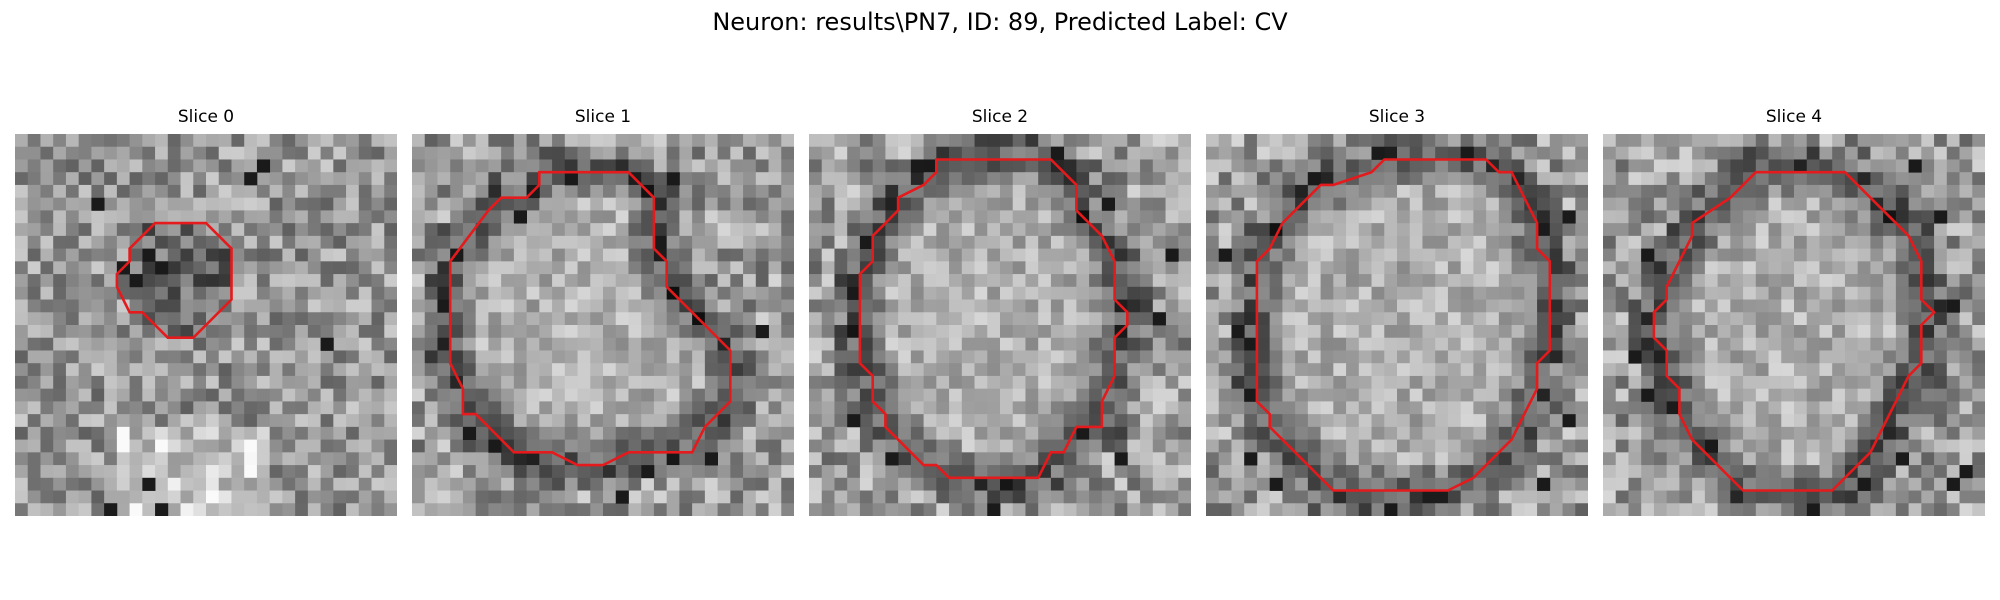 The width and height of the screenshot is (2000, 600). I want to click on slice-panel-3: Slice 3, so click(1397, 315).